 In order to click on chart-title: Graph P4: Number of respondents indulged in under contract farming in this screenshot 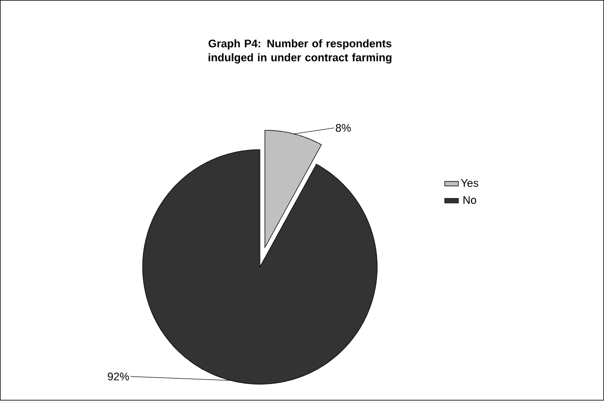, I will do `click(300, 52)`.